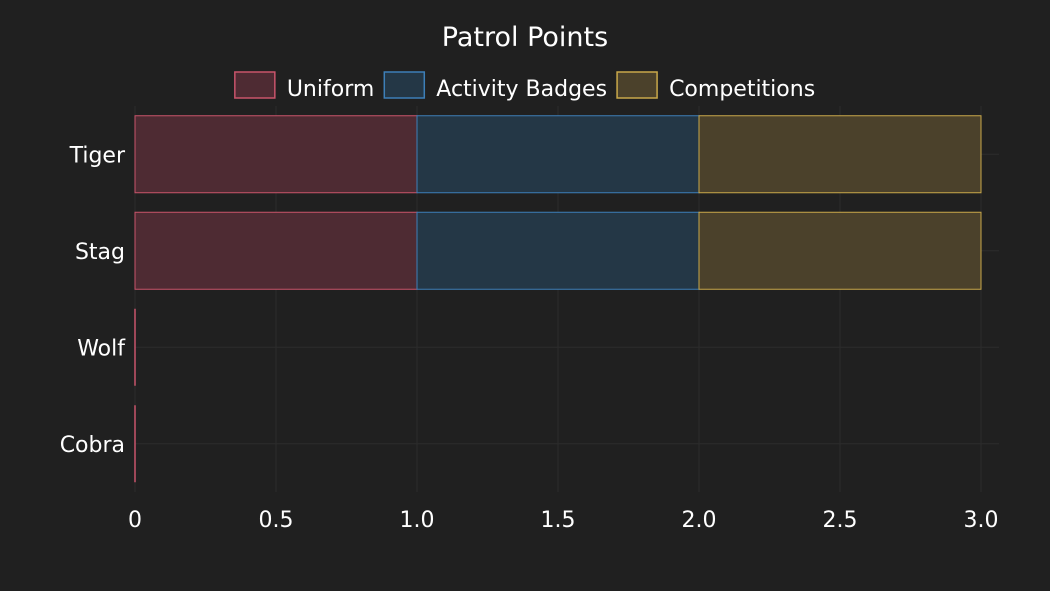 The width and height of the screenshot is (1050, 591). Describe the element at coordinates (276, 520) in the screenshot. I see `x-tick-label: 0.5` at that location.